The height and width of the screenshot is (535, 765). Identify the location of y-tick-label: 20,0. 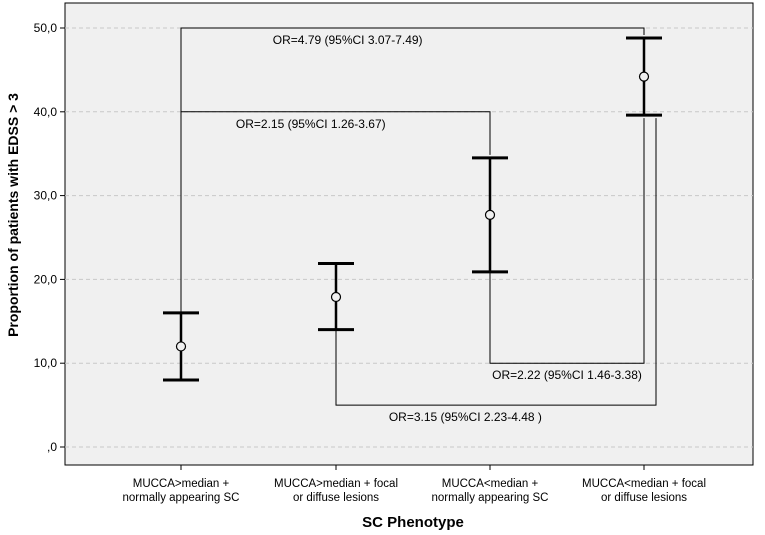
(46, 279).